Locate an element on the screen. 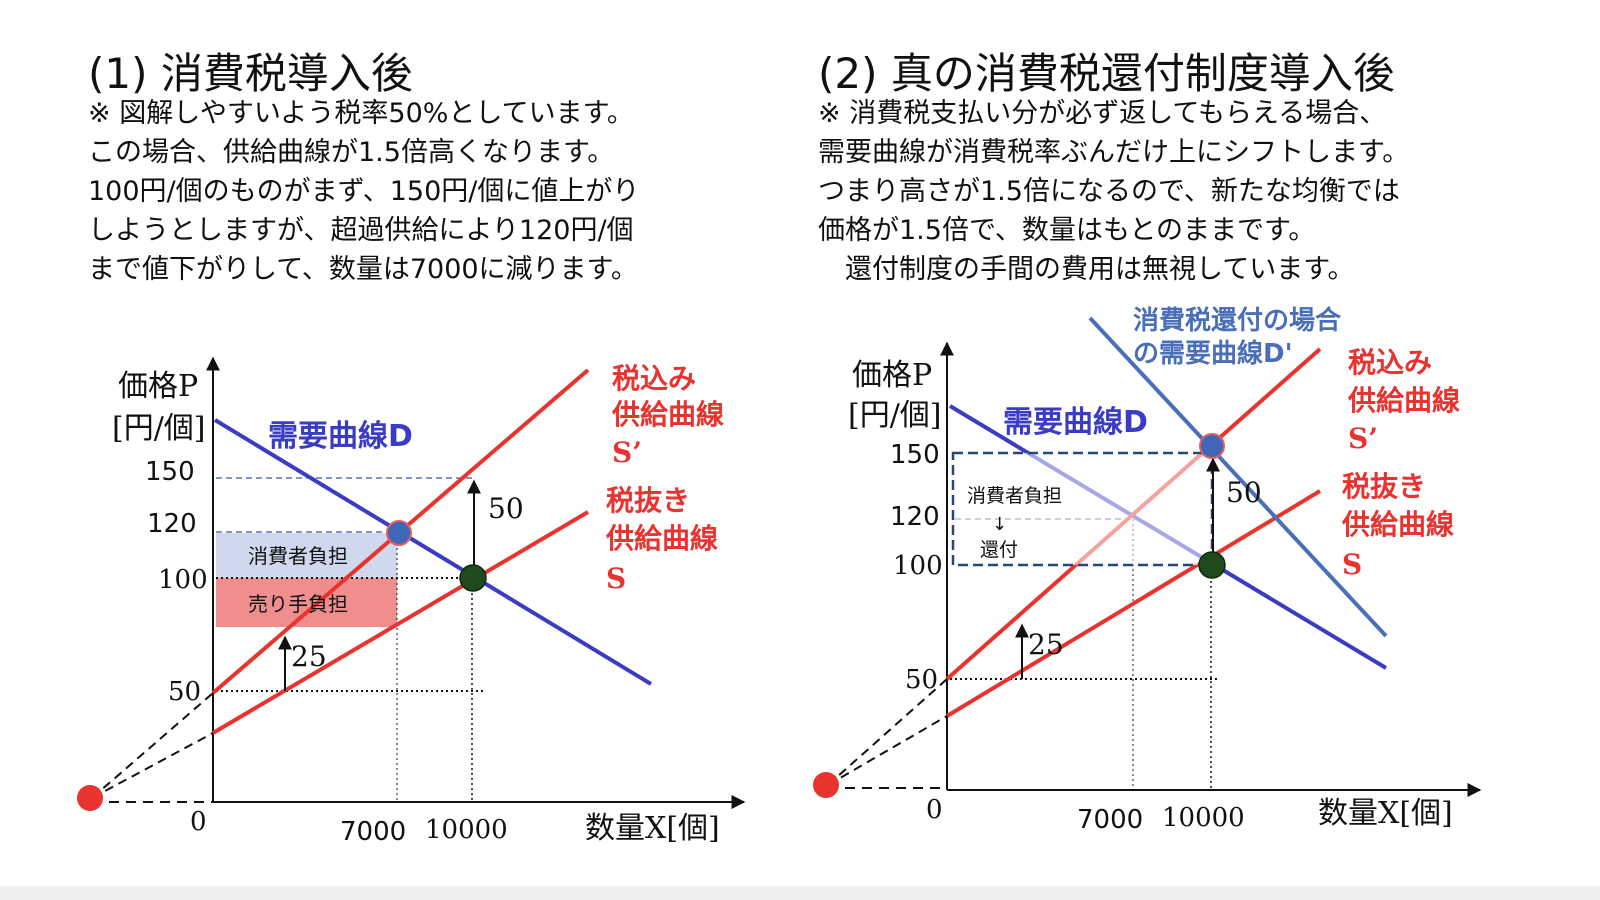  panel2-line: ※ 消費税支払い分が必ず返してもらえる場合、 is located at coordinates (1102, 113).